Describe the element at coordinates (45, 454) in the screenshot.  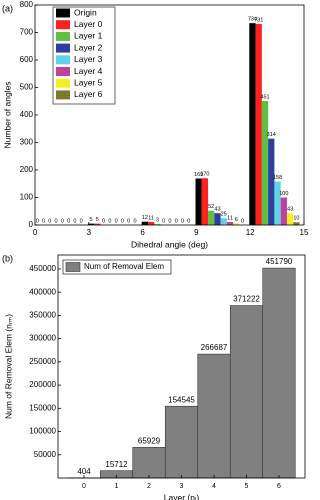
I see `y-tick-label: 50000` at that location.